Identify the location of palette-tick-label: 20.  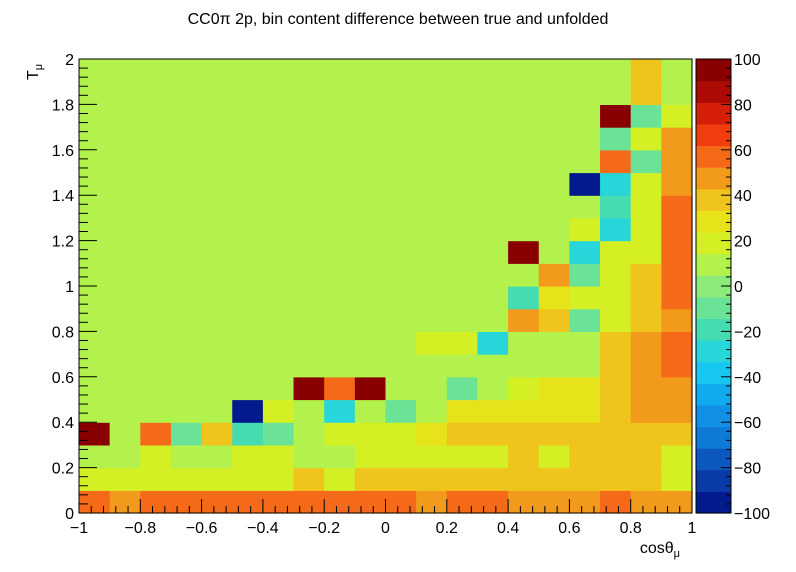
(743, 242).